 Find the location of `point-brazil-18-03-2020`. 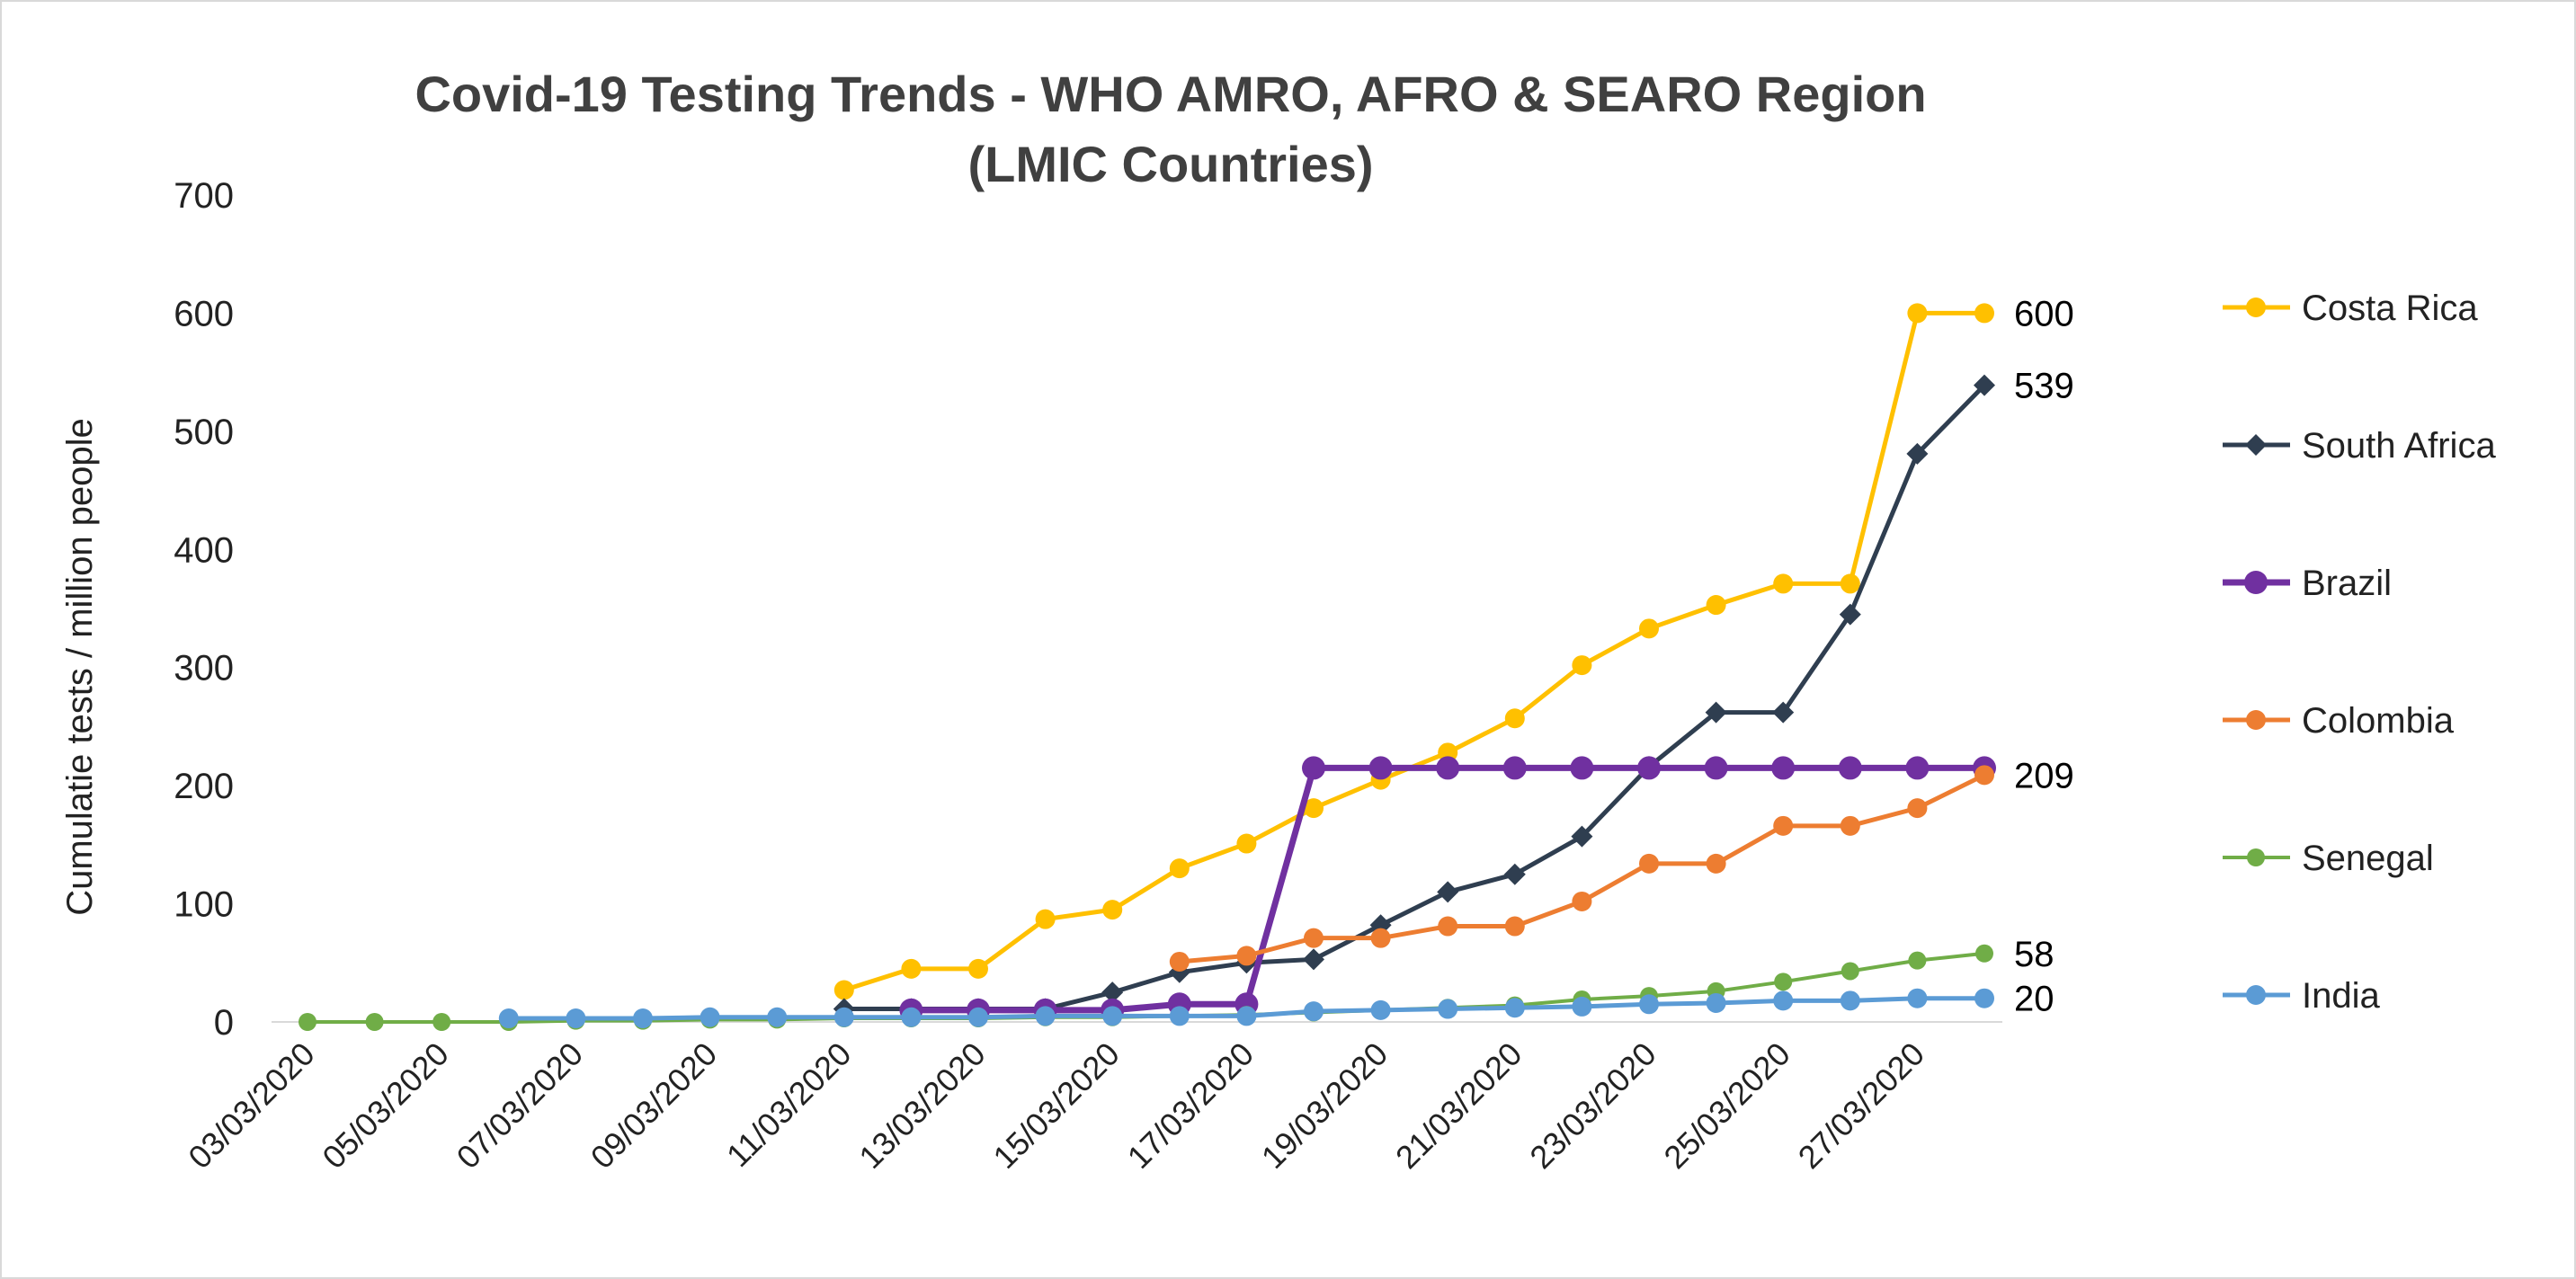

point-brazil-18-03-2020 is located at coordinates (1313, 768).